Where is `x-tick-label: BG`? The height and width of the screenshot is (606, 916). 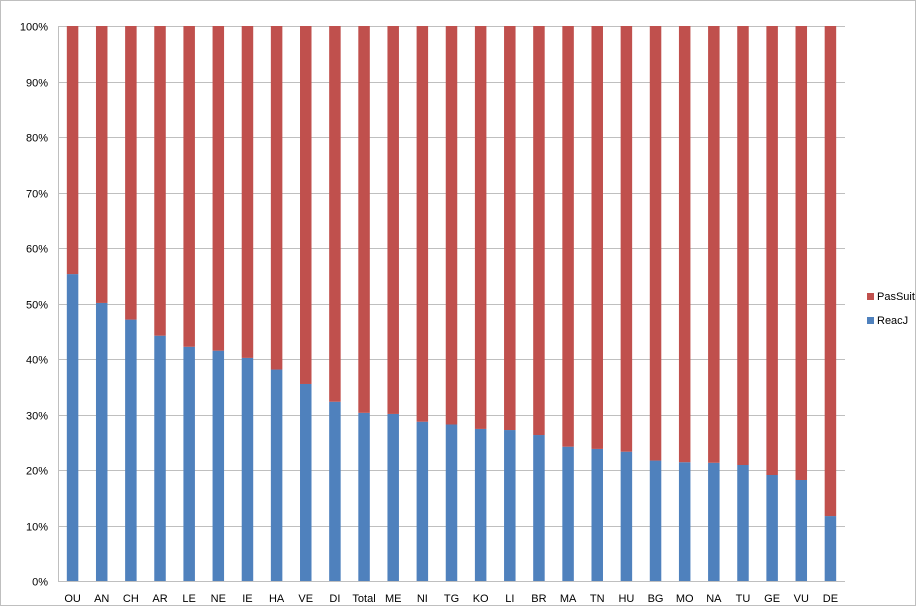 x-tick-label: BG is located at coordinates (656, 599).